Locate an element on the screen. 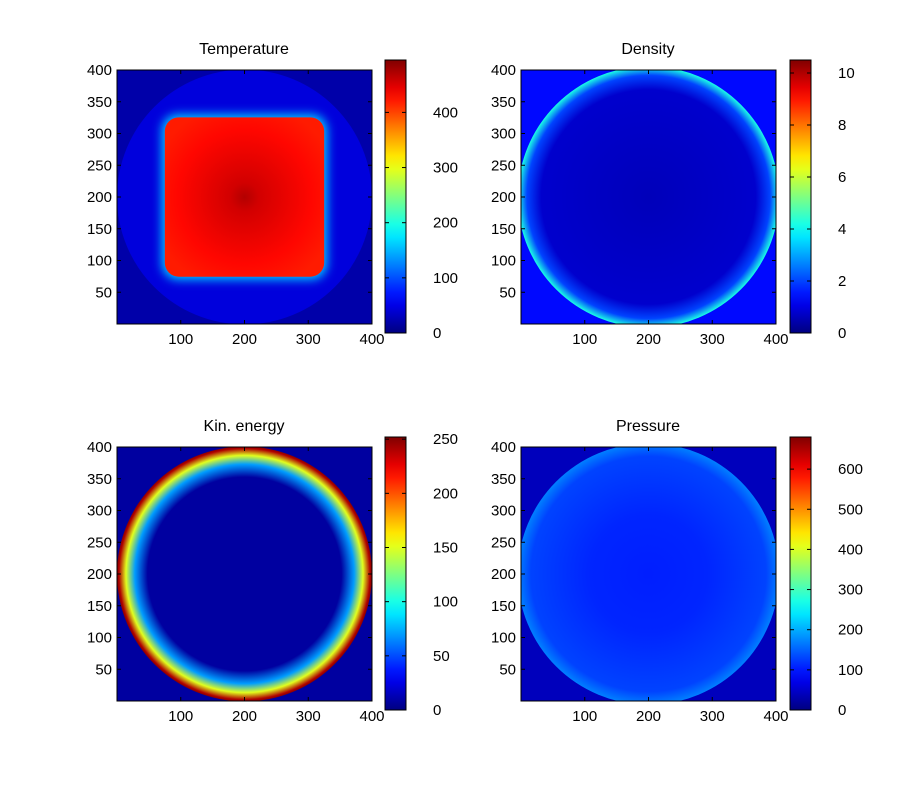 The width and height of the screenshot is (906, 801). colorbar: 0 50 100 150 200 250 is located at coordinates (421, 575).